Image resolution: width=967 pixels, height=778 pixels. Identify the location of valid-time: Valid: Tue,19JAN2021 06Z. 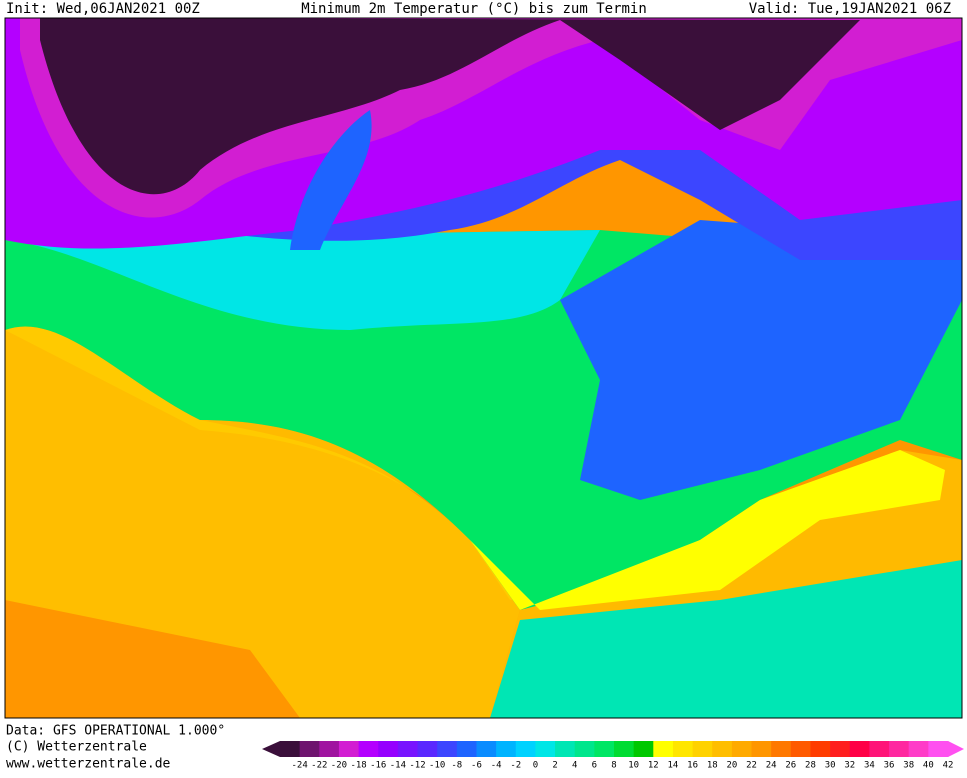
(850, 9).